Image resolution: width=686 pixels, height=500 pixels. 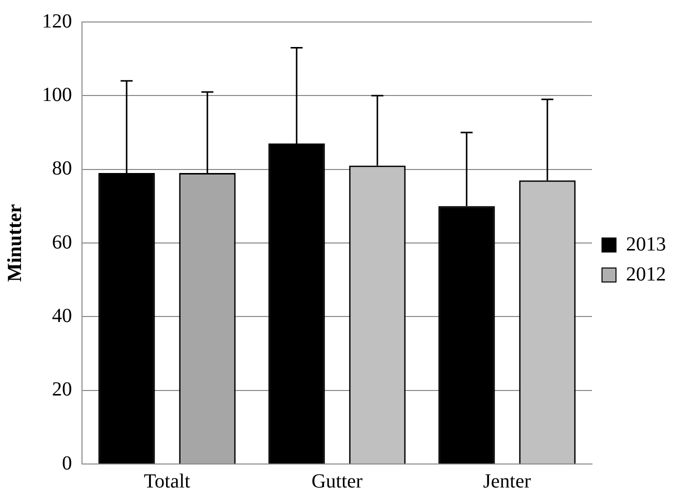 I want to click on y-tick-label: 80, so click(x=62, y=169).